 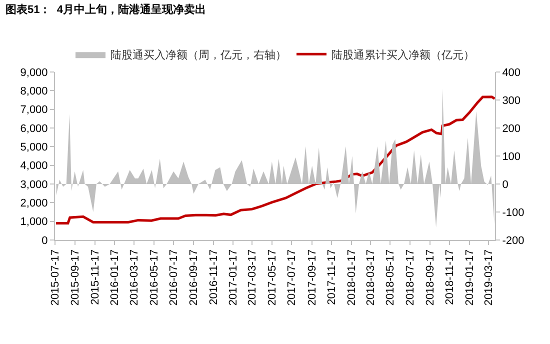 I want to click on y2-tick-label: -200, so click(x=513, y=240).